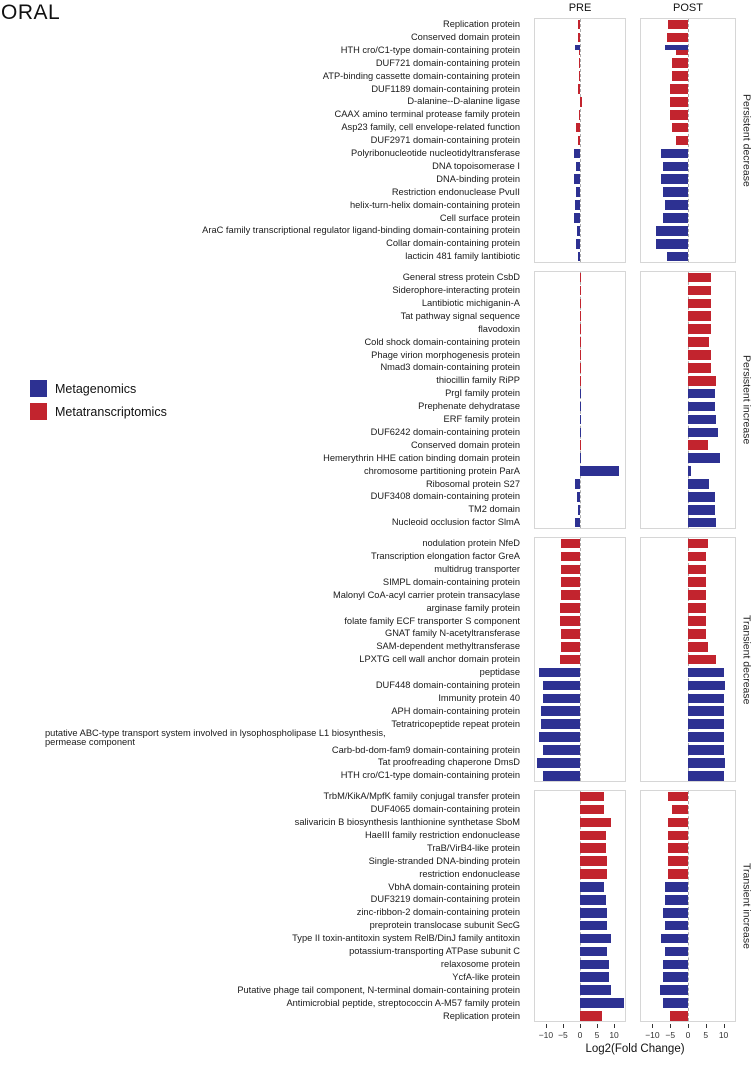  What do you see at coordinates (98, 403) in the screenshot?
I see `legend: Metagenomics Metatranscriptomics` at bounding box center [98, 403].